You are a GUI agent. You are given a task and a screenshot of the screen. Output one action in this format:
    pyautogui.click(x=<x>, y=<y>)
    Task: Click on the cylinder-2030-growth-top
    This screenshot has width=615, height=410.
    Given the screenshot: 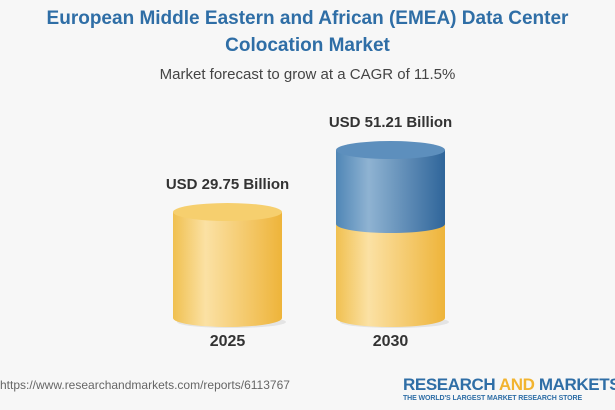 What is the action you would take?
    pyautogui.click(x=390, y=150)
    